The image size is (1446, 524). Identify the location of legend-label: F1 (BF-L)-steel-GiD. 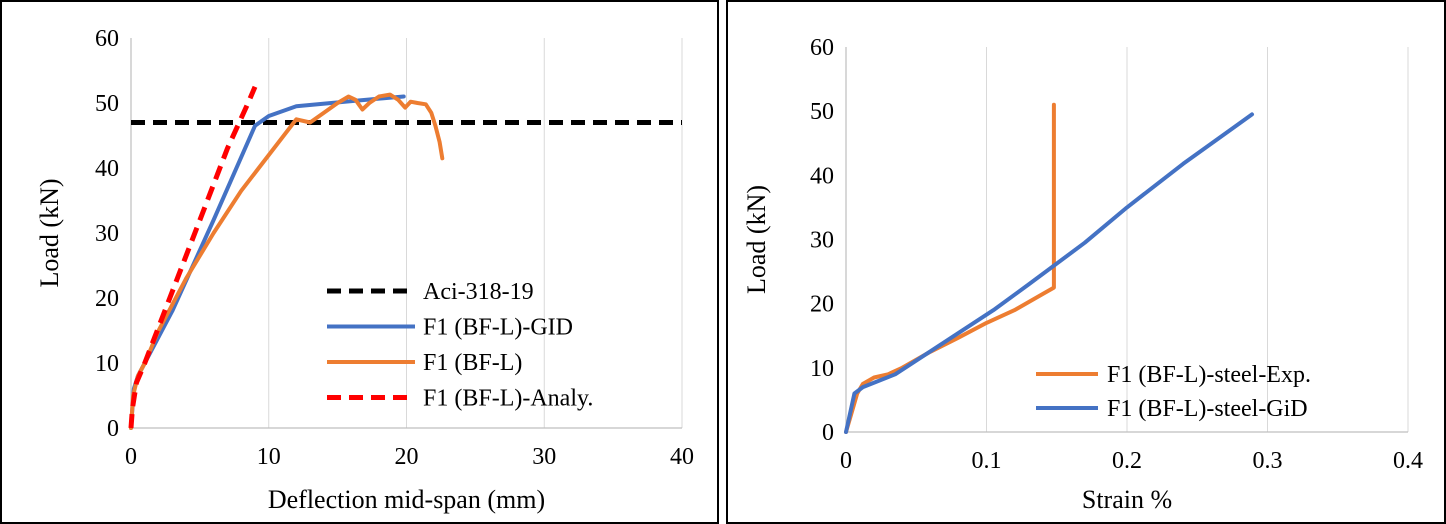
(1207, 409).